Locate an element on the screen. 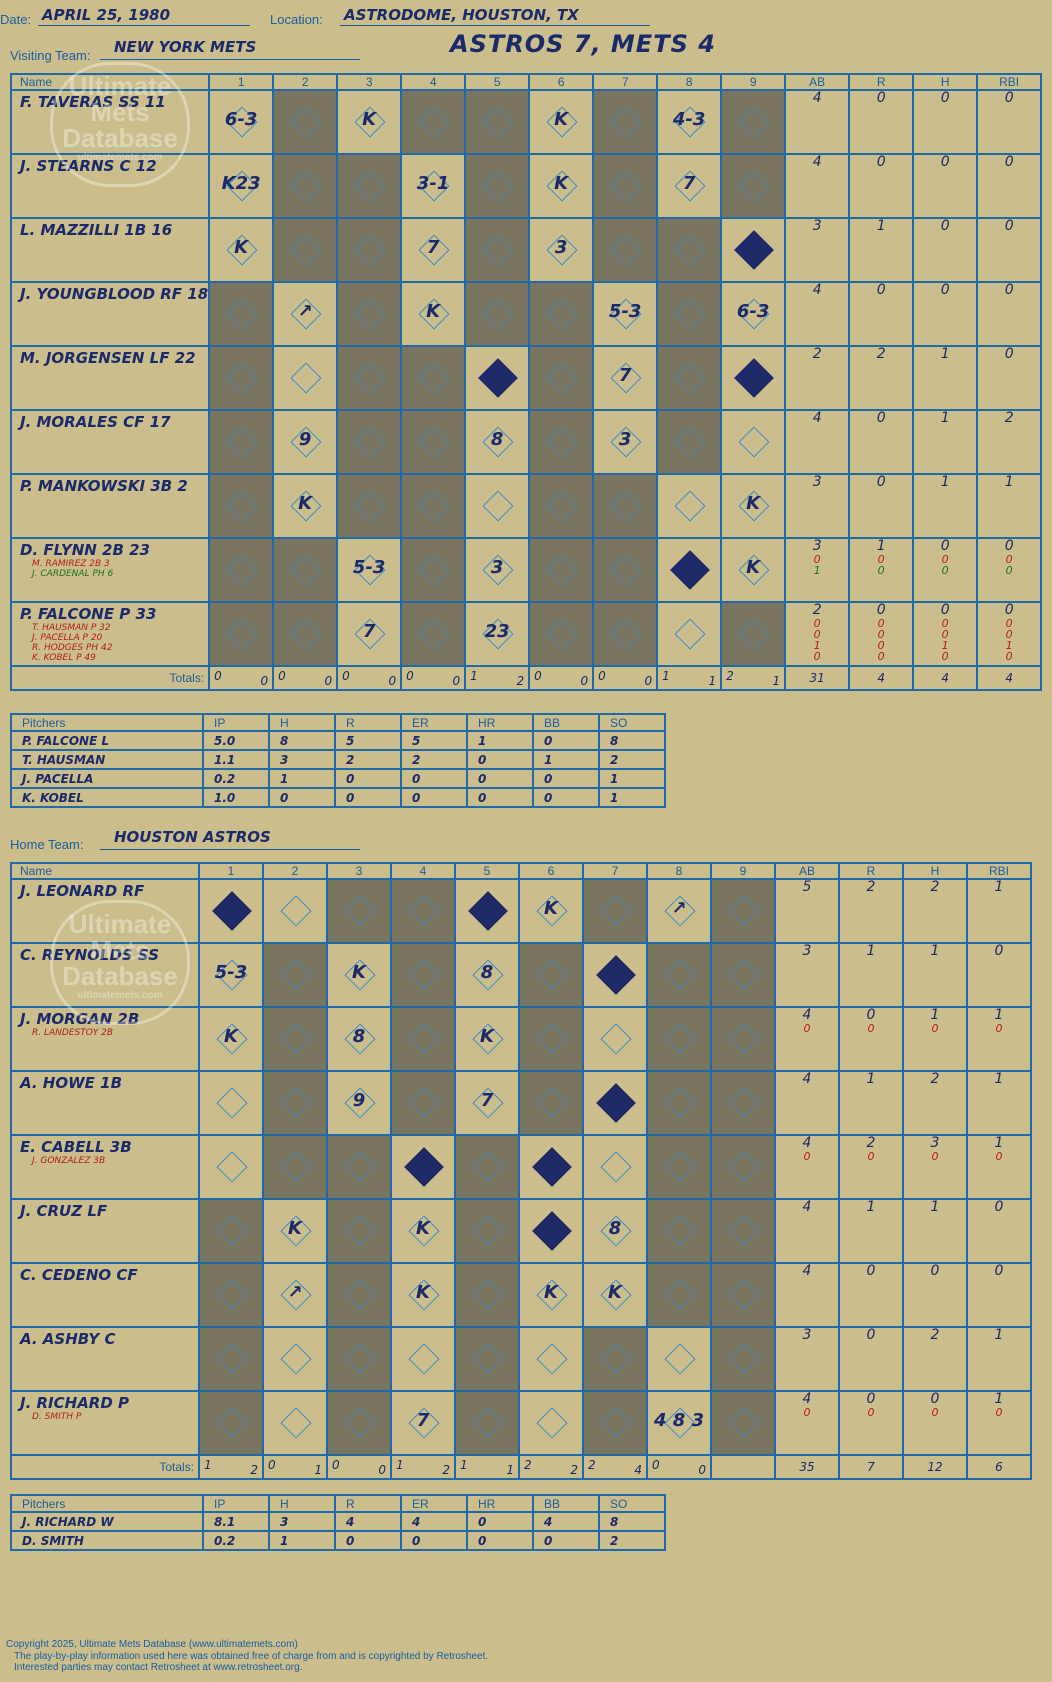  totals-label-cell: Totals: is located at coordinates (105, 1467).